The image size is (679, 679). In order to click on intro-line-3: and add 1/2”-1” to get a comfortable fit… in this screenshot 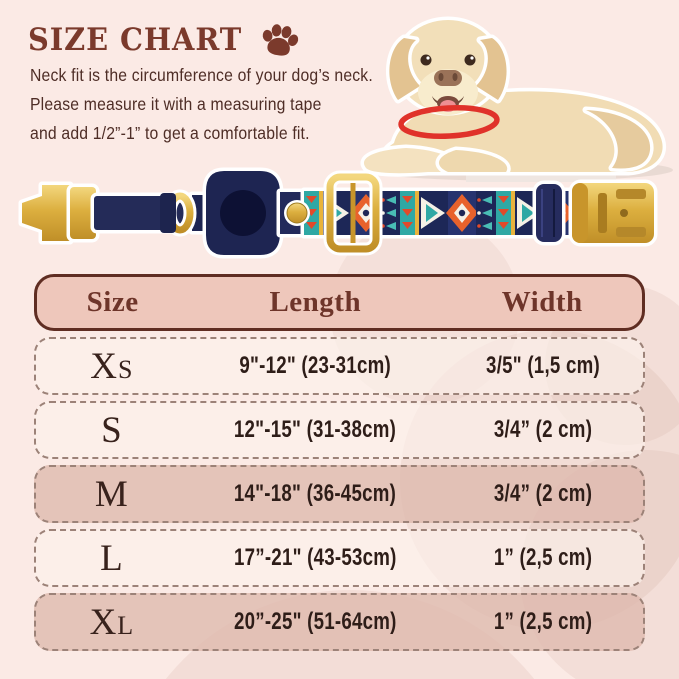, I will do `click(170, 133)`.